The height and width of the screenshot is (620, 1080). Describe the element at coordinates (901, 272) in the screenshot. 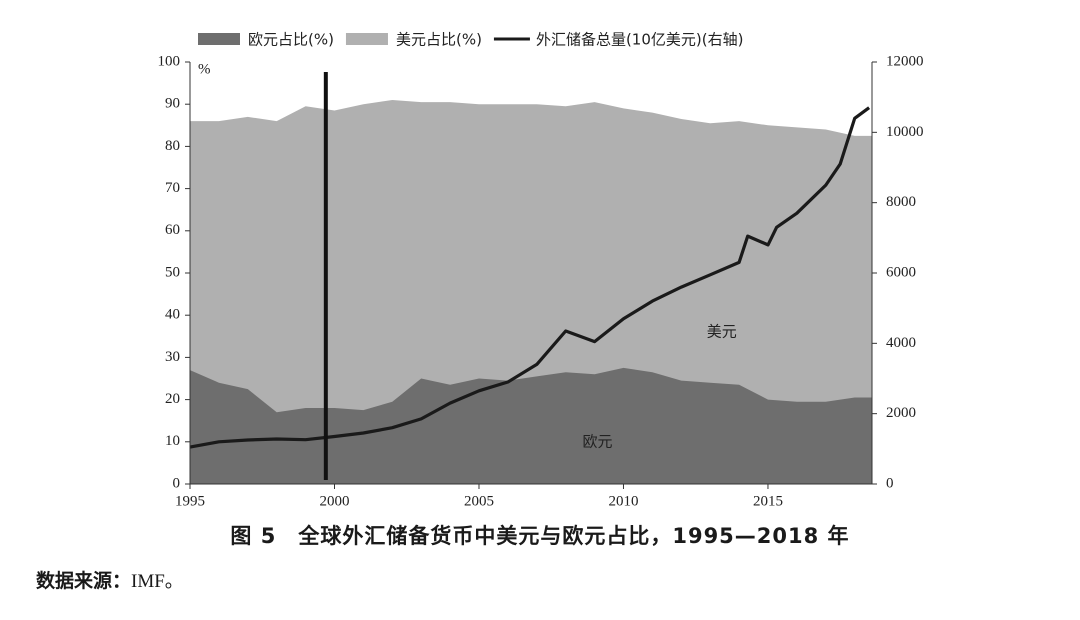

I see `y-right-tick-label: 6000` at that location.